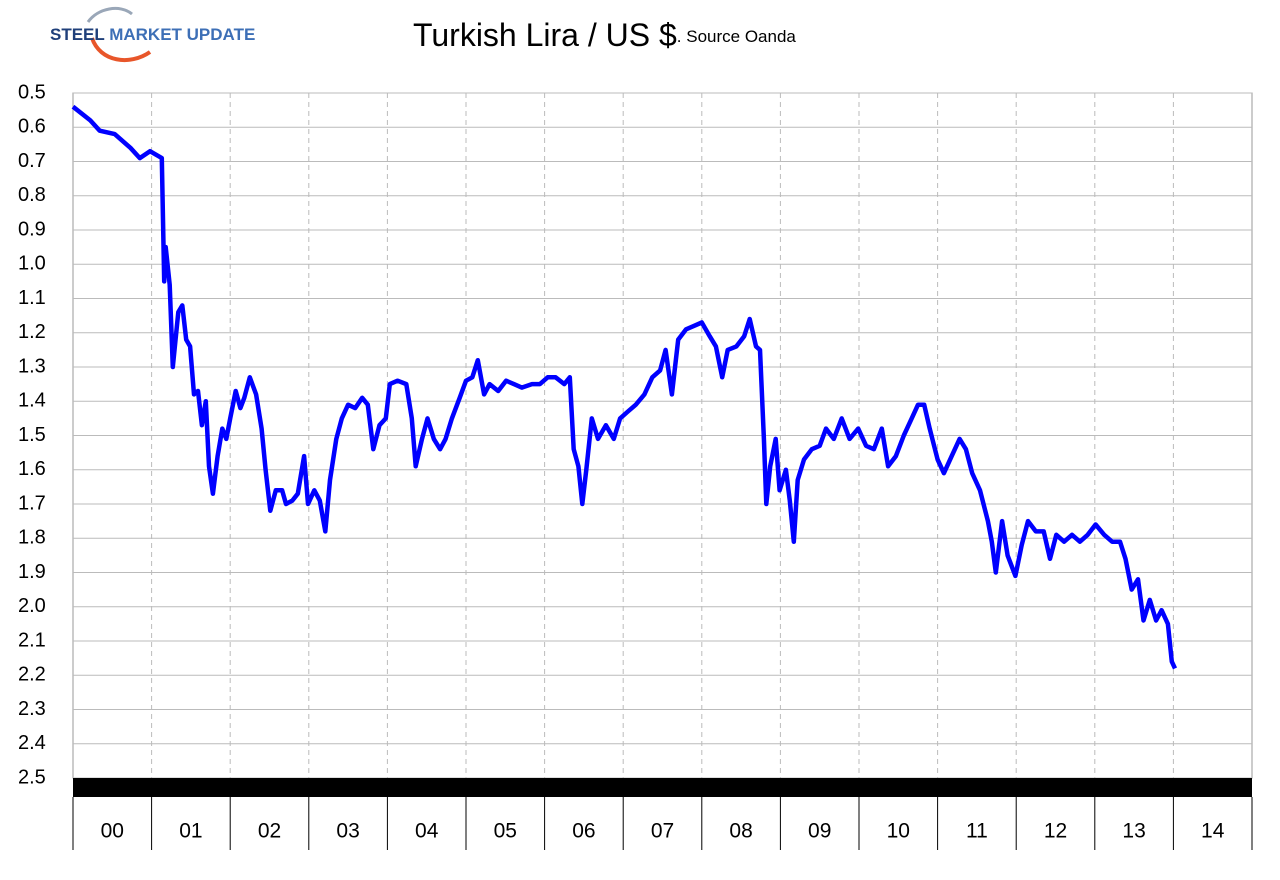  Describe the element at coordinates (32, 264) in the screenshot. I see `y-tick-label: 1.0` at that location.